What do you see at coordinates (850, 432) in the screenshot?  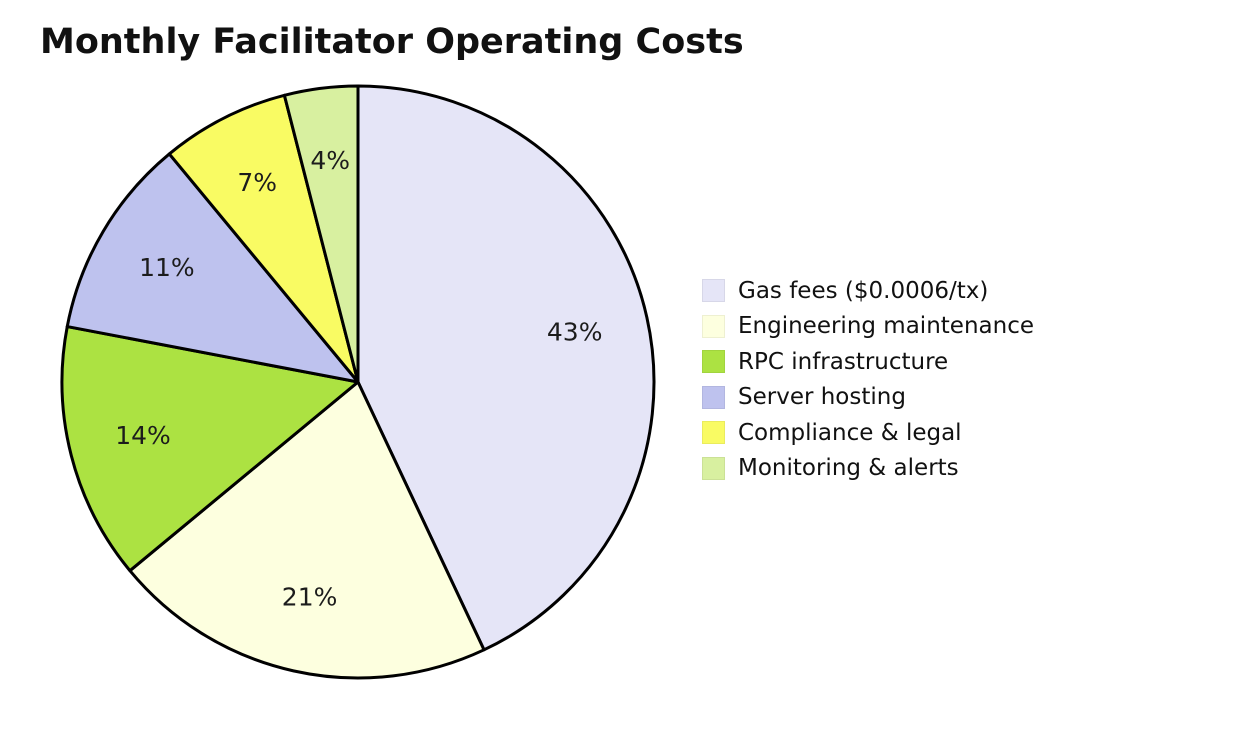 I see `legend-label-compliance-legal: Compliance & legal` at bounding box center [850, 432].